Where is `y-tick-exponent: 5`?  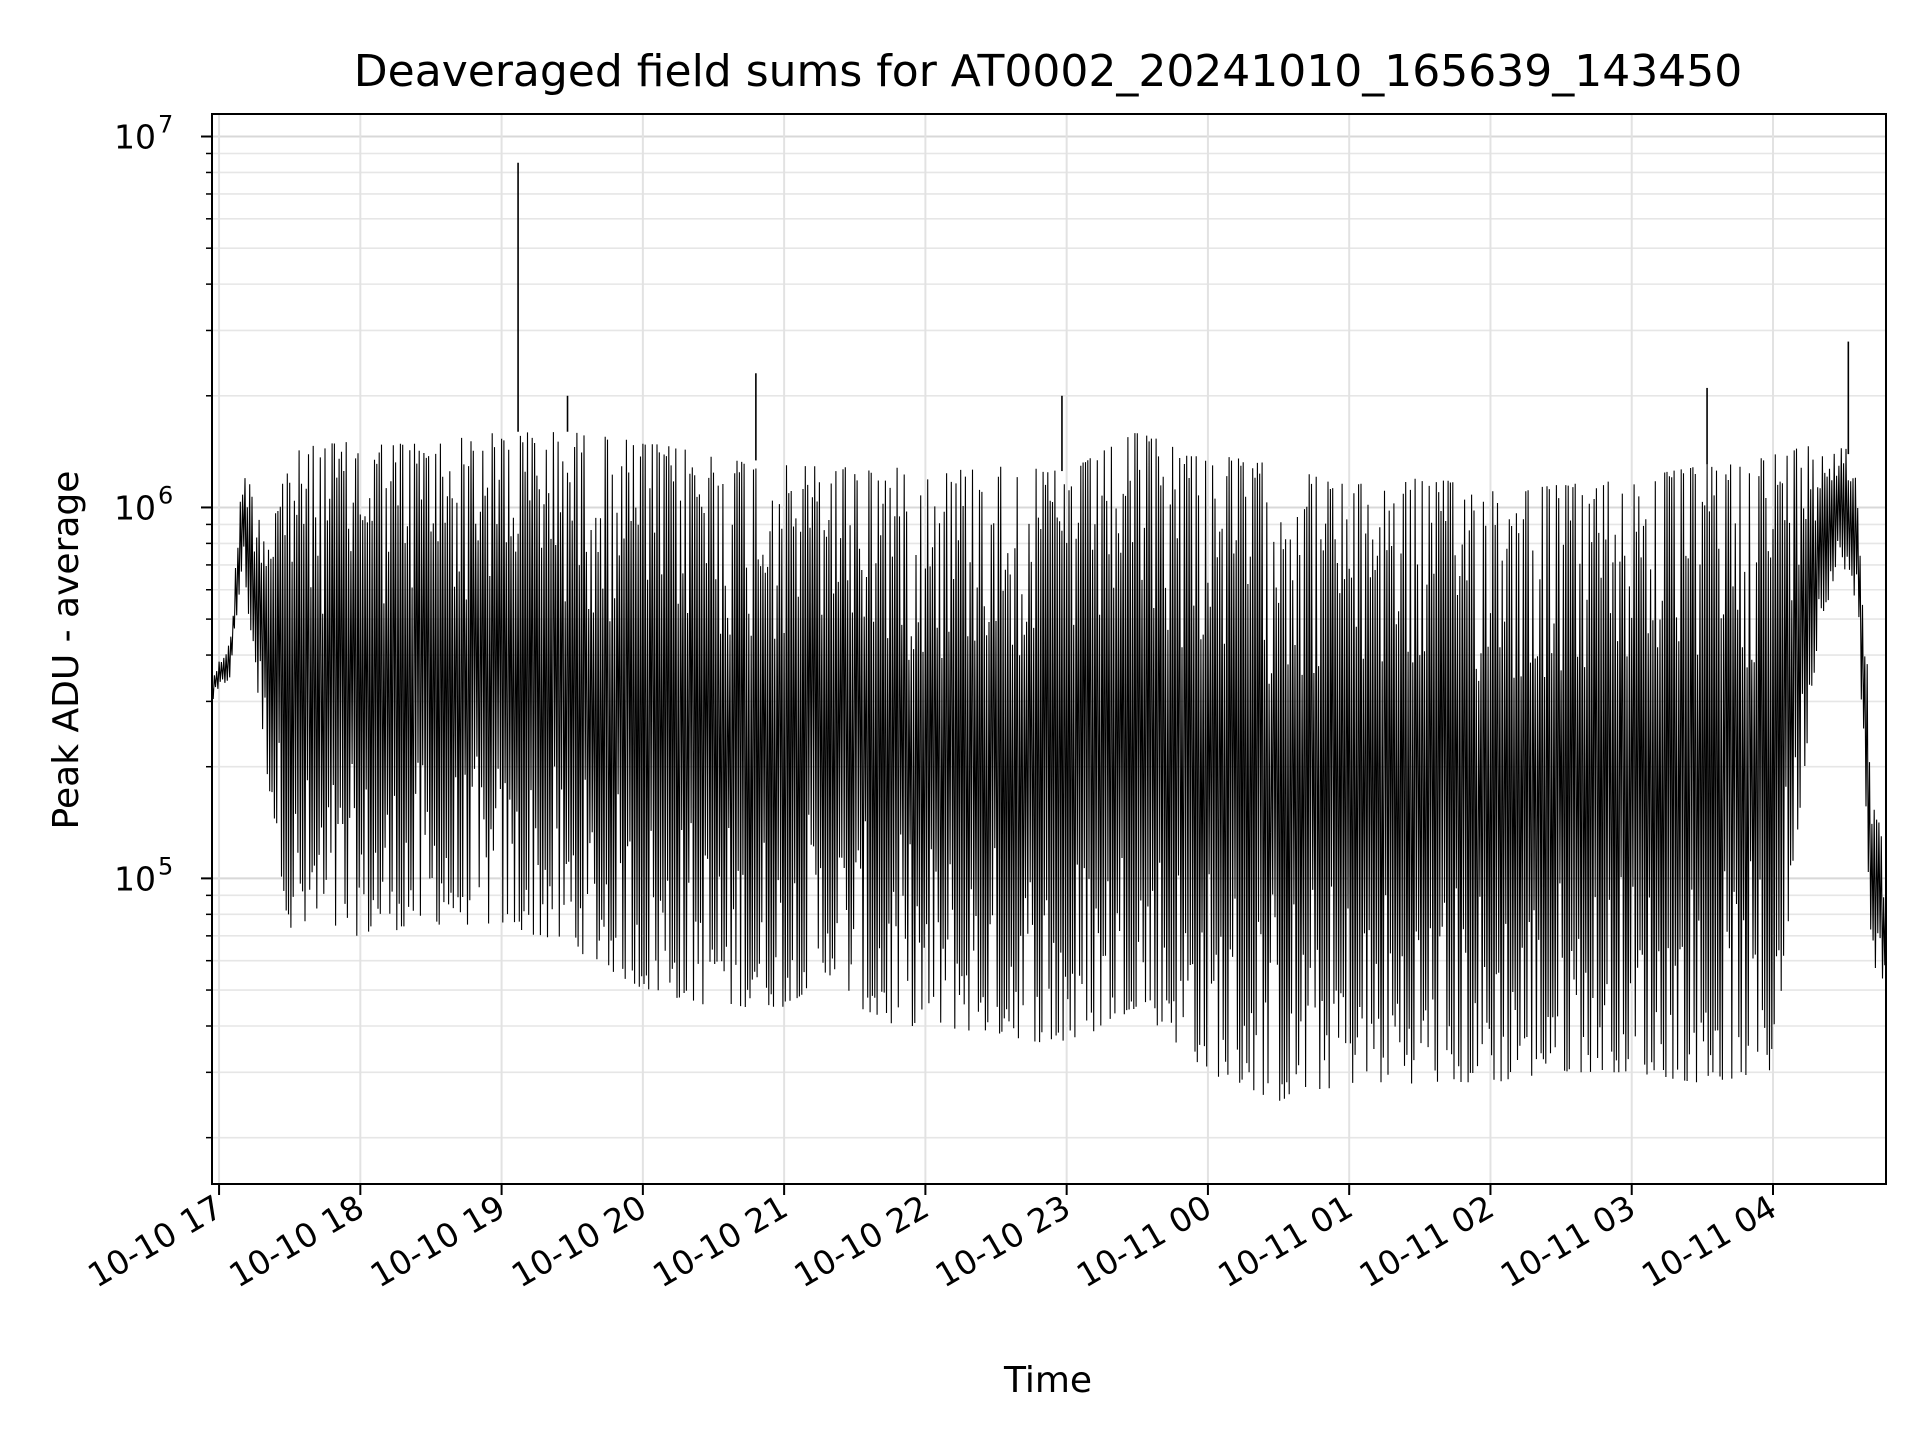
y-tick-exponent: 5 is located at coordinates (165, 866).